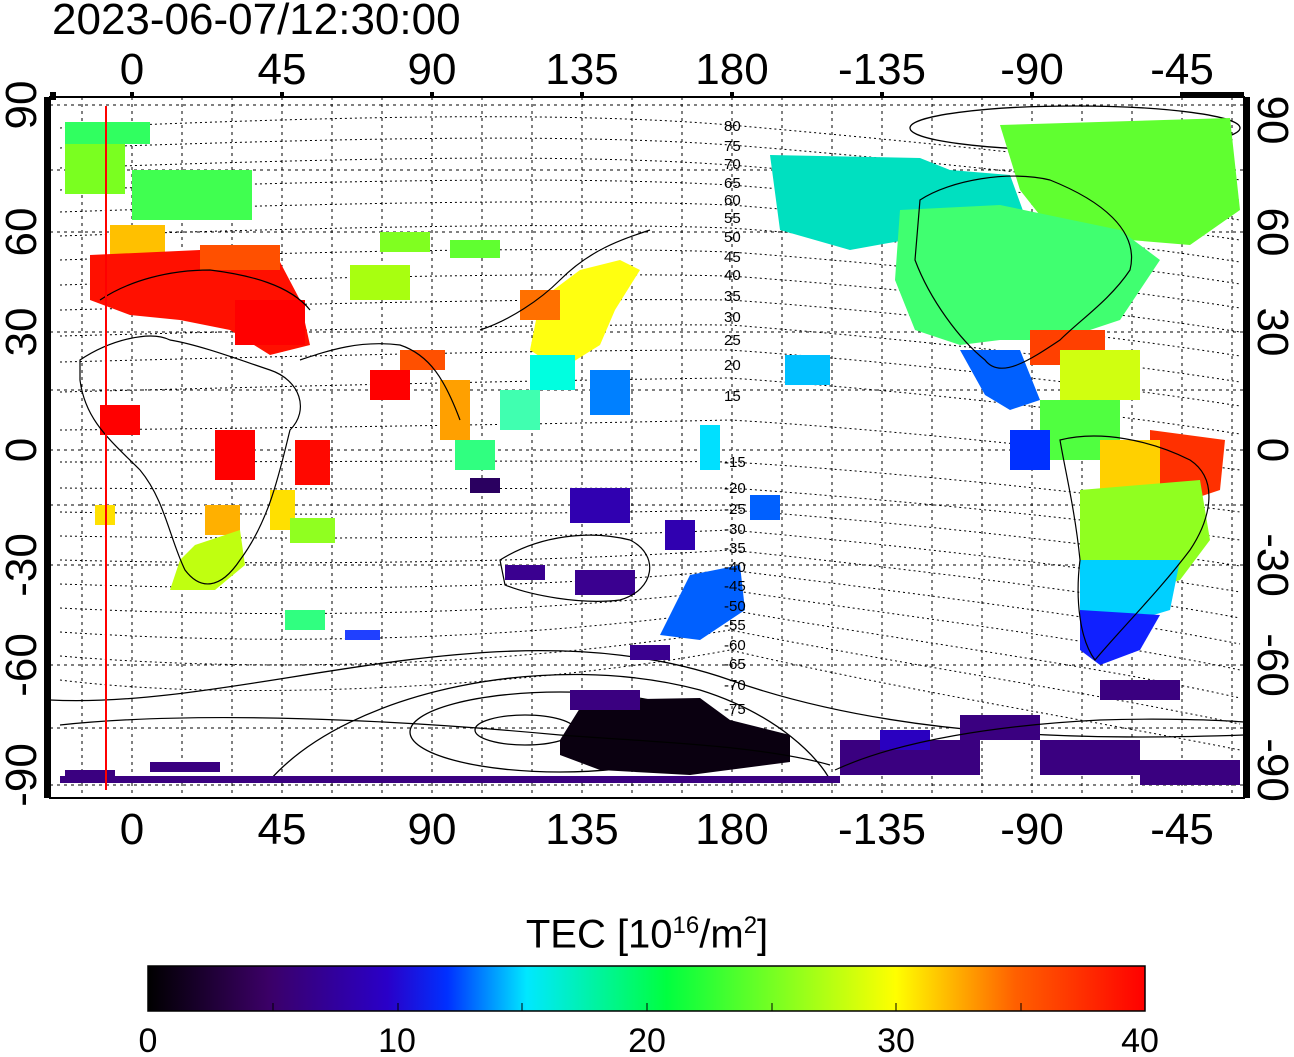 This screenshot has width=1294, height=1057. Describe the element at coordinates (735, 625) in the screenshot. I see `maglat-label: -55` at that location.